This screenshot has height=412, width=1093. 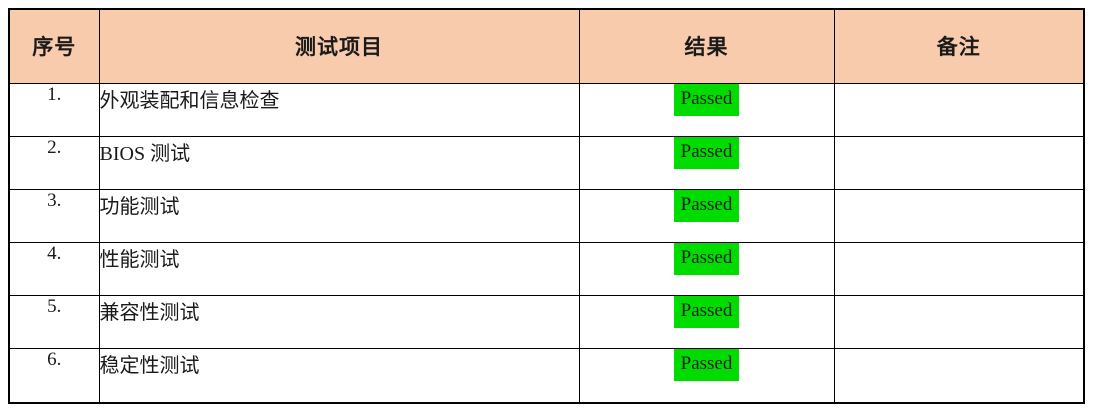 What do you see at coordinates (54, 376) in the screenshot?
I see `cell-no: 6.` at bounding box center [54, 376].